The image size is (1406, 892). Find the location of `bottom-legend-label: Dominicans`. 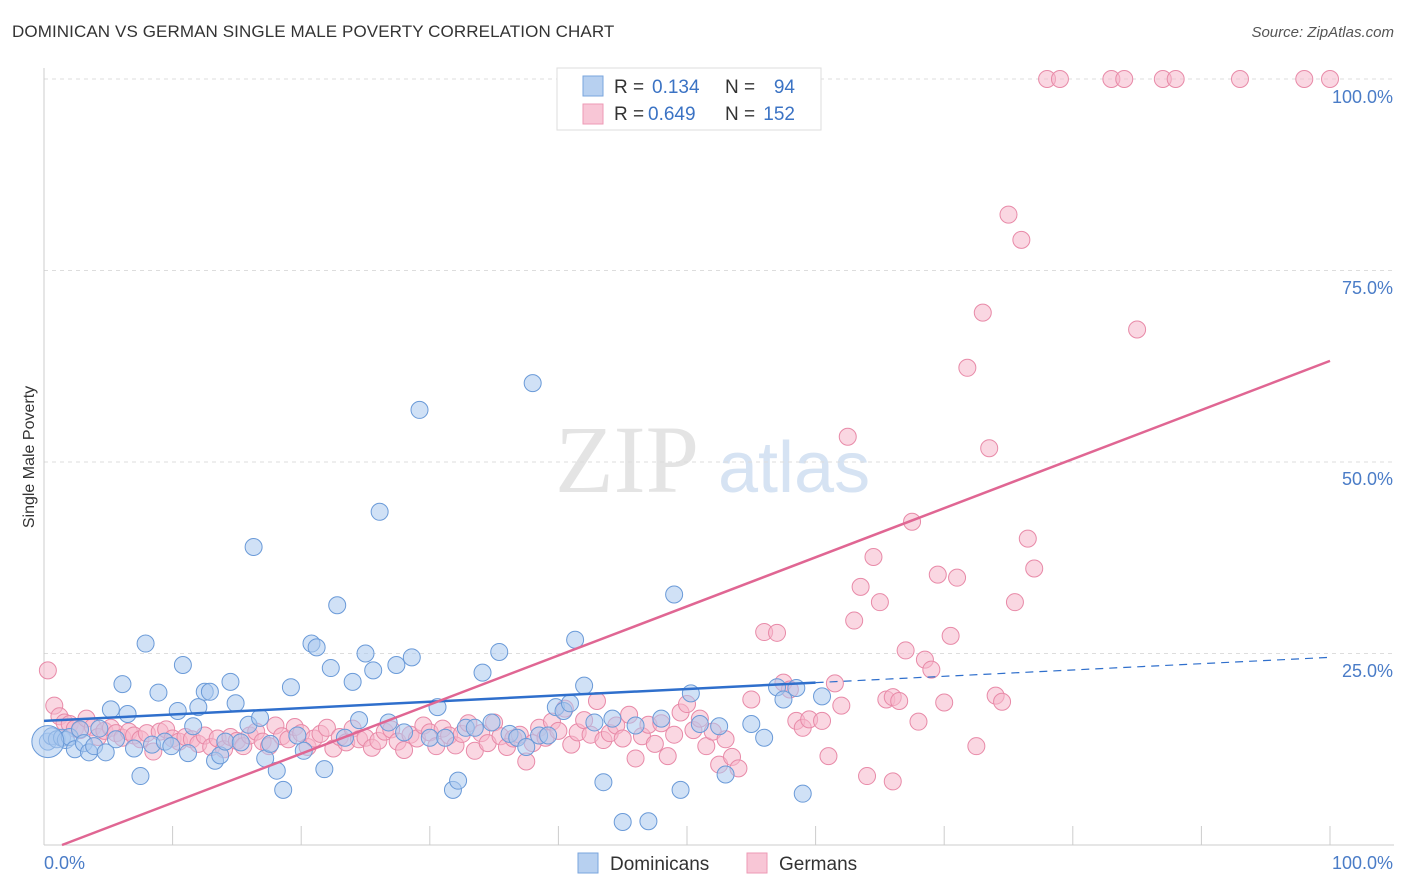

bottom-legend-label: Dominicans is located at coordinates (659, 864).